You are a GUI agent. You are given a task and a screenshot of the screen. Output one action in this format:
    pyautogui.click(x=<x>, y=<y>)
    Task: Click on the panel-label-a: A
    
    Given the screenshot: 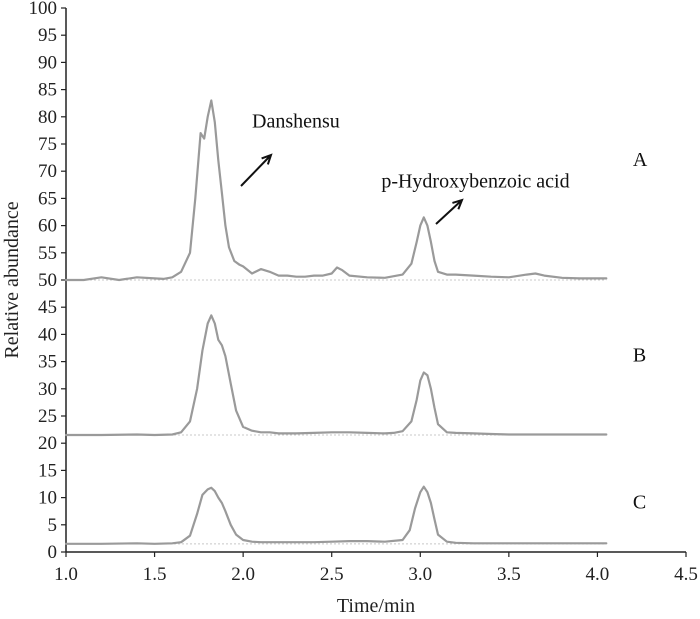 What is the action you would take?
    pyautogui.click(x=640, y=160)
    